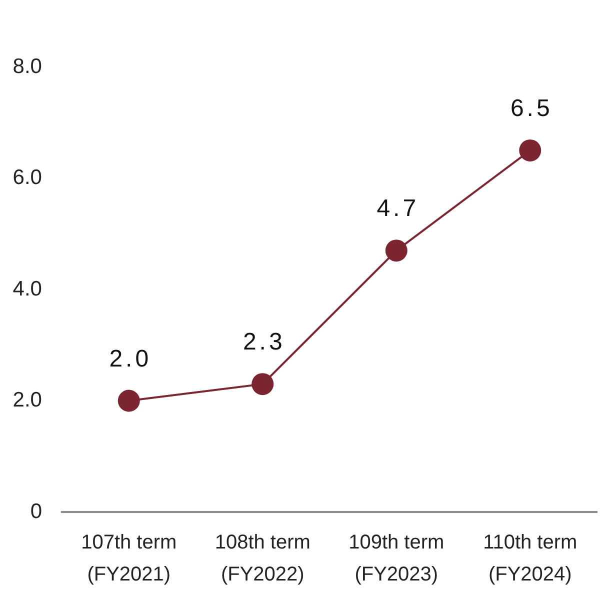  What do you see at coordinates (398, 208) in the screenshot?
I see `data-label: 4.7` at bounding box center [398, 208].